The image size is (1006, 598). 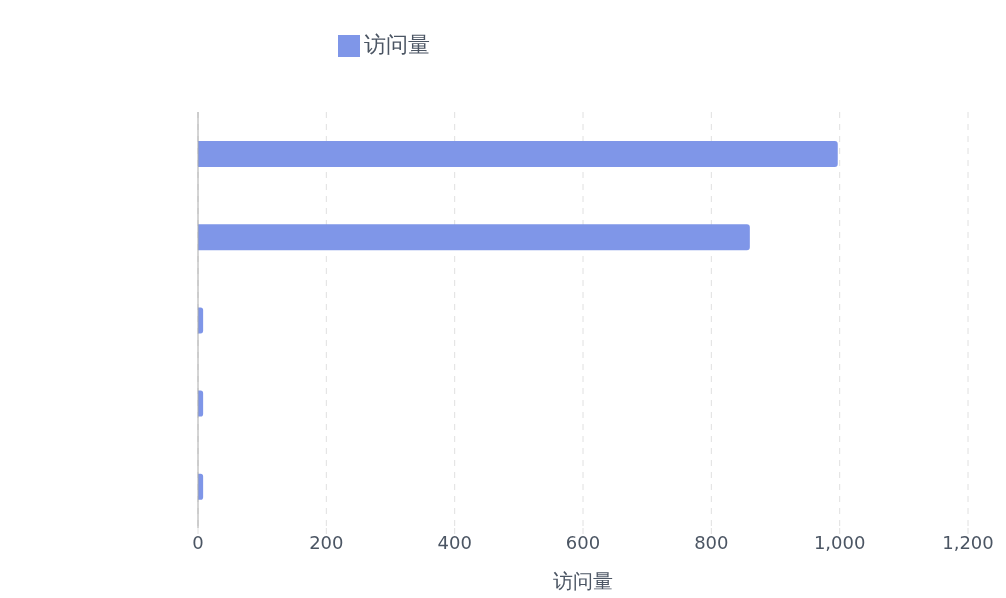 I want to click on x-tick-label: 1,000, so click(x=839, y=542).